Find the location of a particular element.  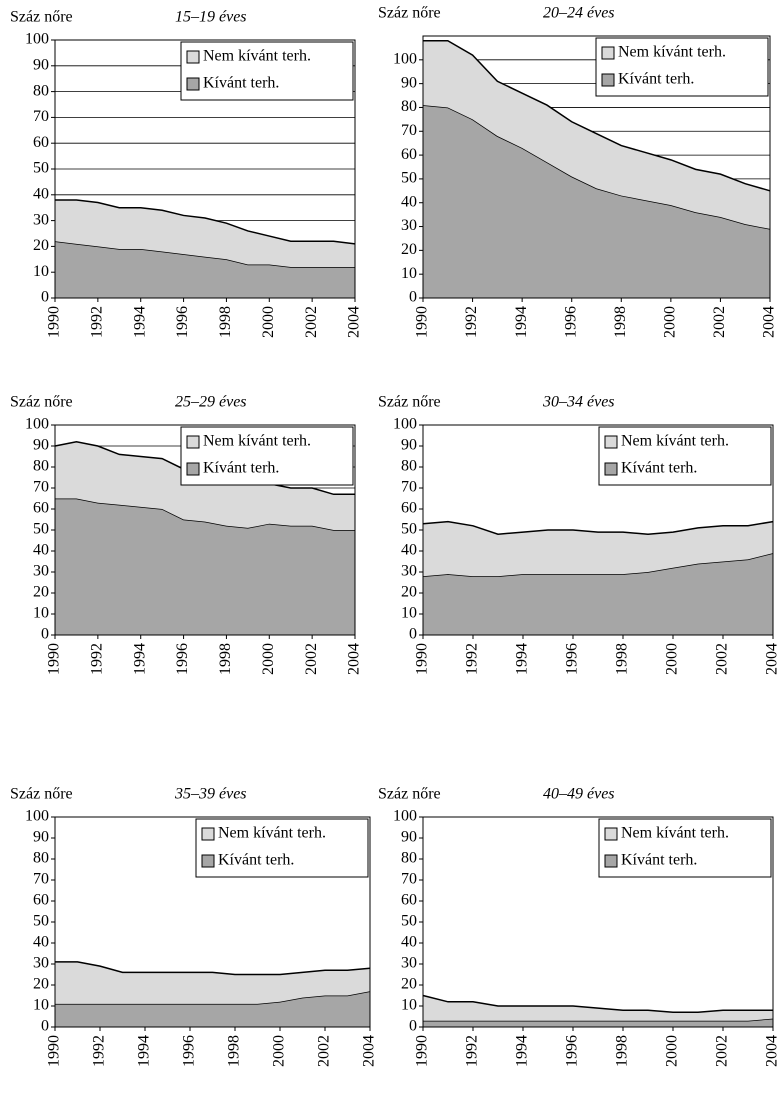

chart-title: 25–29 éves is located at coordinates (211, 402).